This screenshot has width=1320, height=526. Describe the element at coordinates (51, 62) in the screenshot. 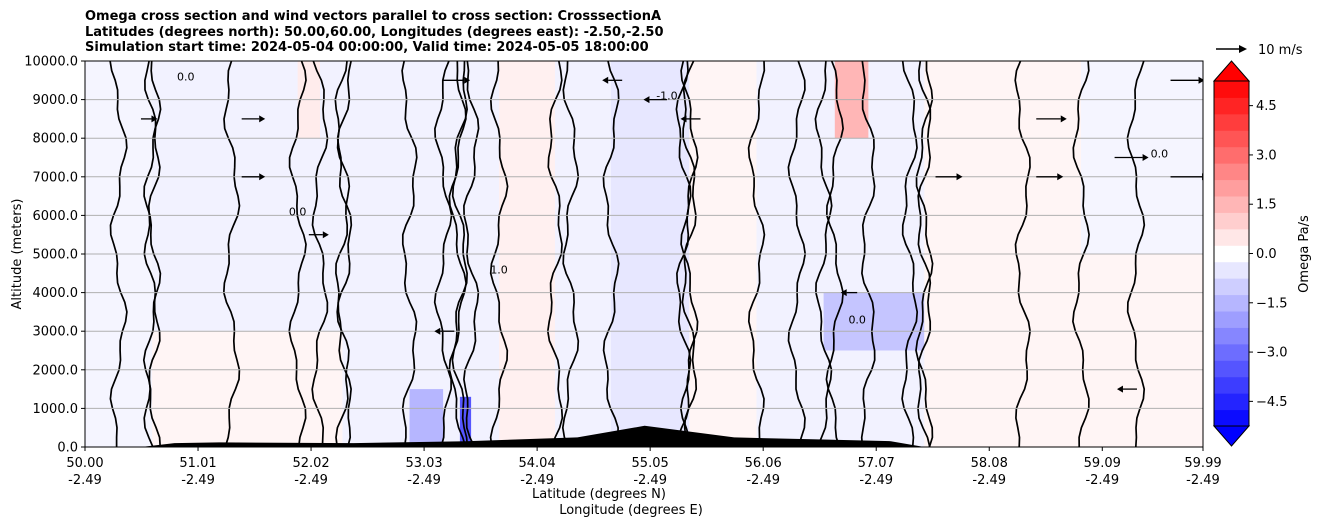

I see `y-tick-label-10: 10000.0` at that location.